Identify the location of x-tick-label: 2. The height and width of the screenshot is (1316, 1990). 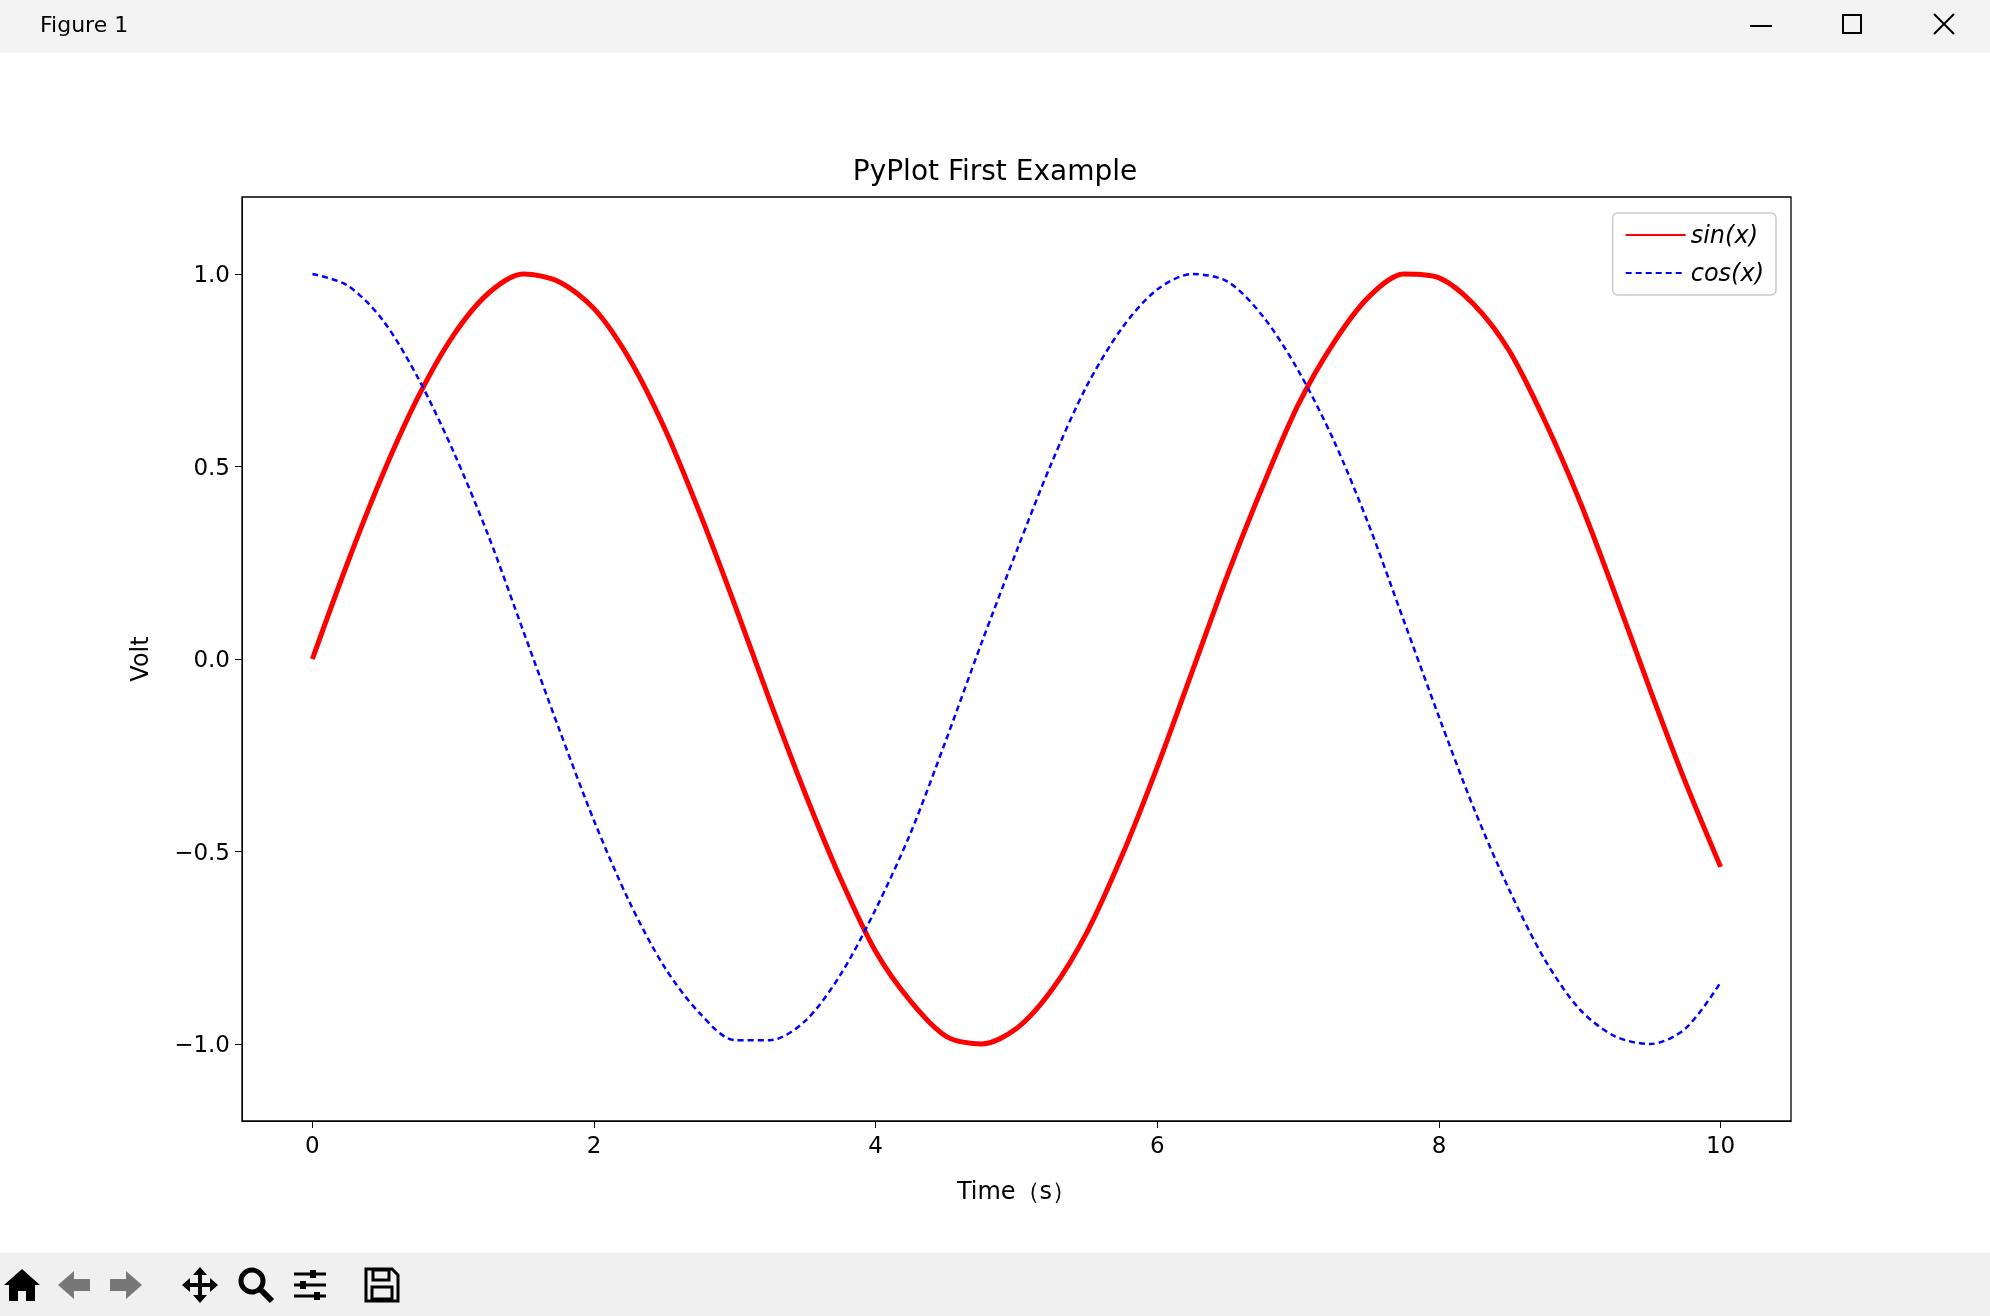
(594, 1144).